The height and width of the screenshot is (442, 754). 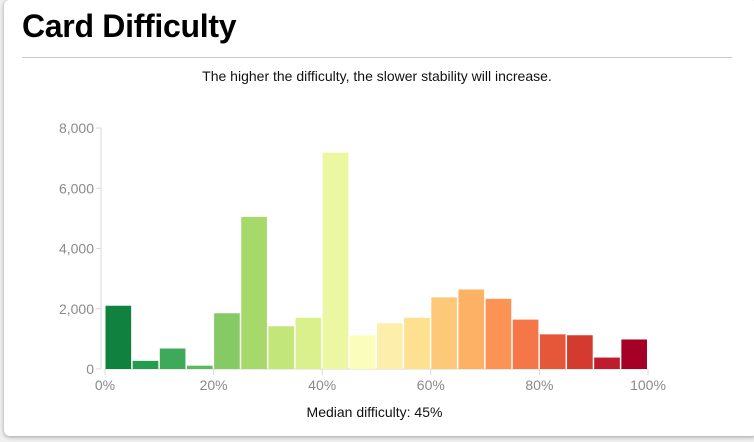 I want to click on panel-title: Card Difficulty, so click(x=129, y=26).